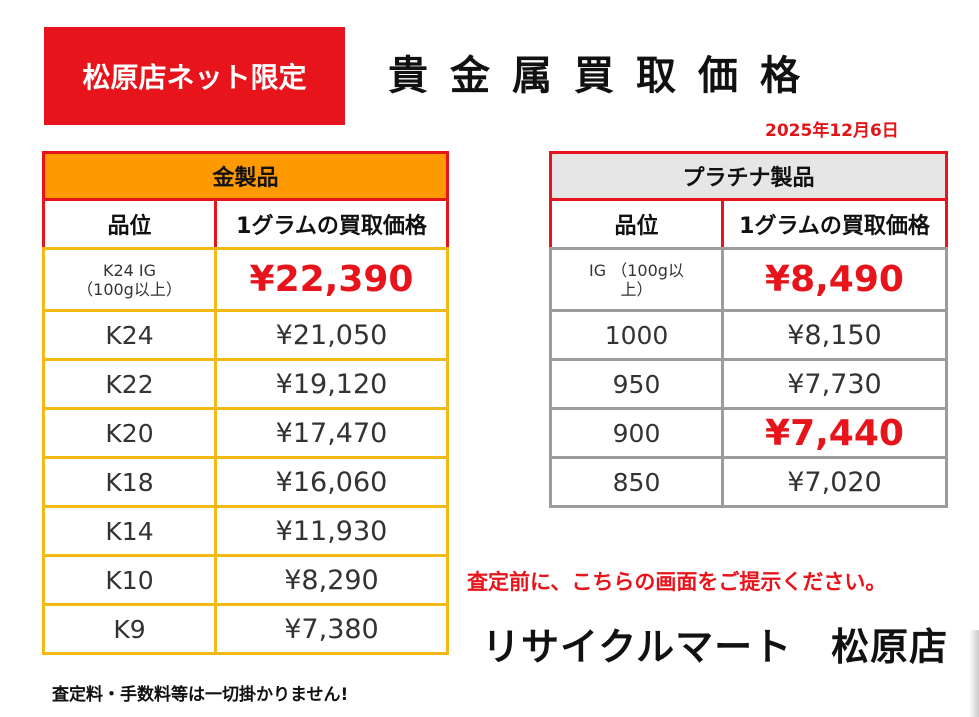 The width and height of the screenshot is (979, 717). What do you see at coordinates (129, 433) in the screenshot?
I see `grade-cell: K20` at bounding box center [129, 433].